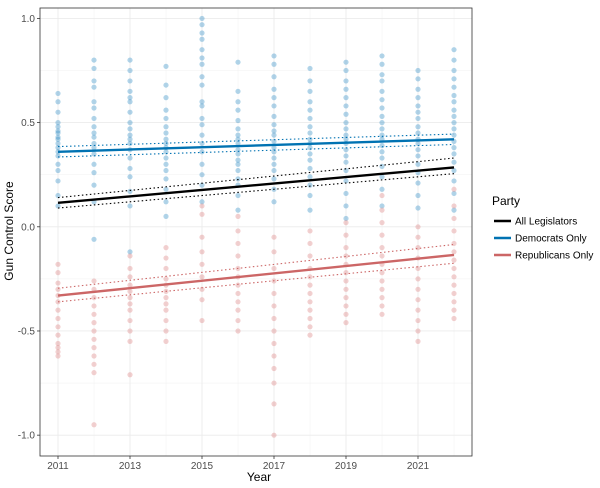 Image resolution: width=600 pixels, height=488 pixels. I want to click on y-tick-label: 1.0, so click(28, 19).